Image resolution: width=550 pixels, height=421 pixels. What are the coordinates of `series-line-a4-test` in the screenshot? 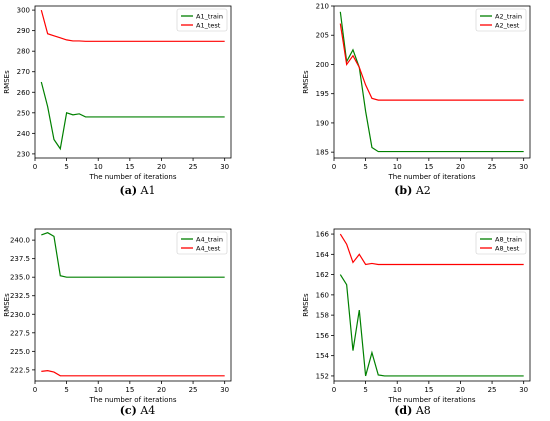 It's located at (133, 373).